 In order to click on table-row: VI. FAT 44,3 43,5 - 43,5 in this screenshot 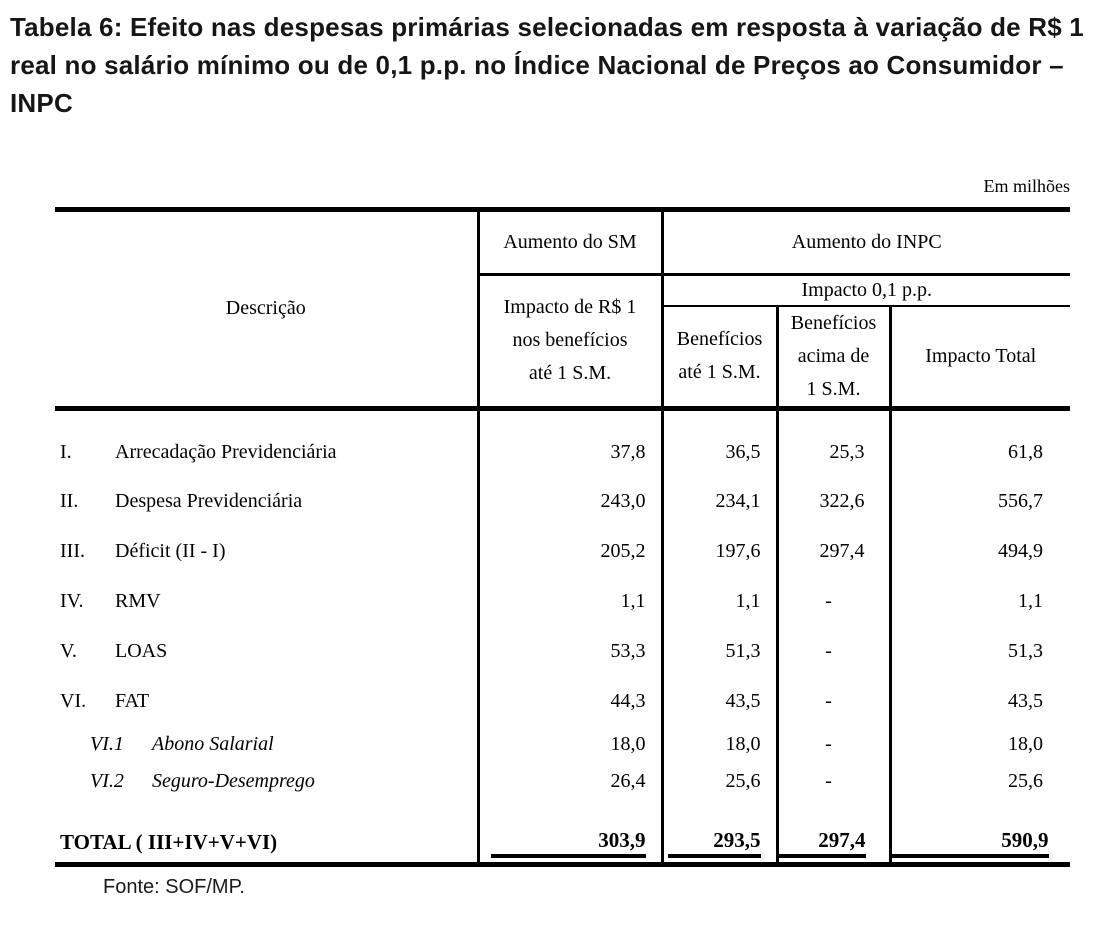, I will do `click(562, 701)`.